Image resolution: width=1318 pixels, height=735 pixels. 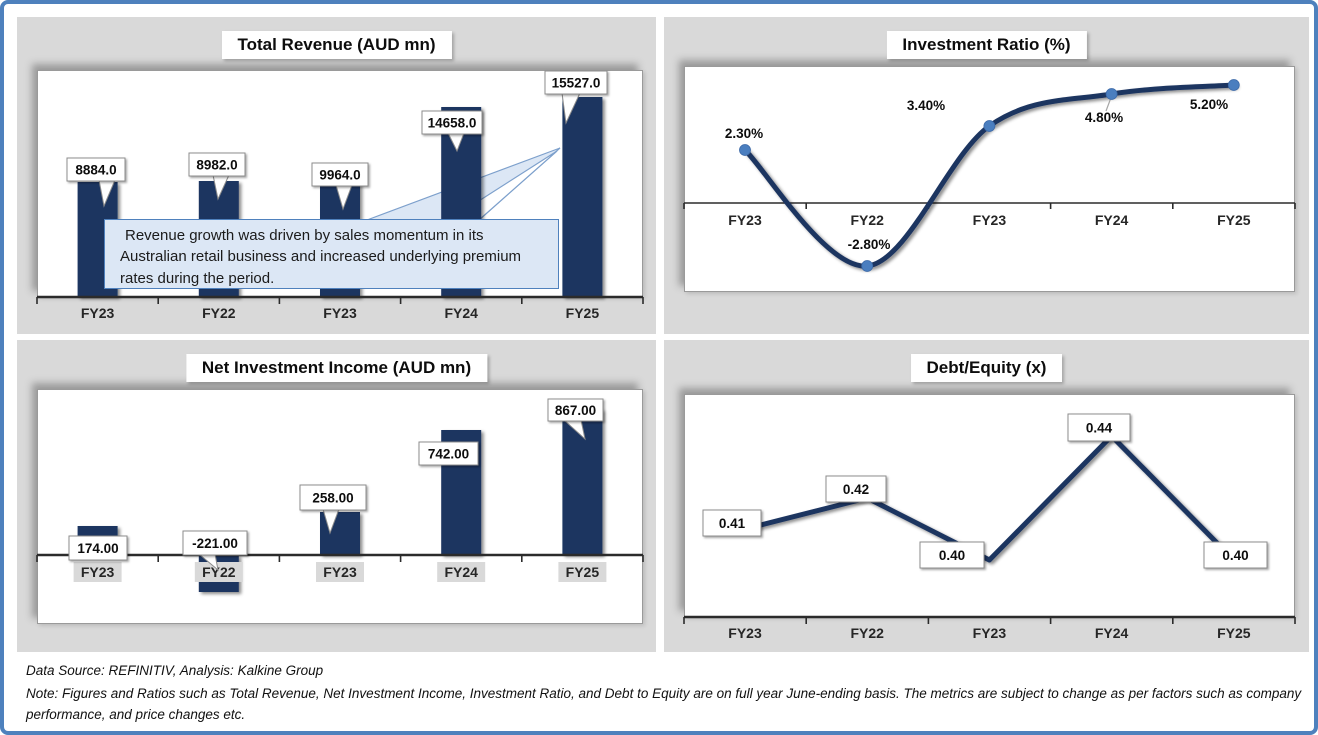 What do you see at coordinates (869, 244) in the screenshot?
I see `value-label: -2.80%` at bounding box center [869, 244].